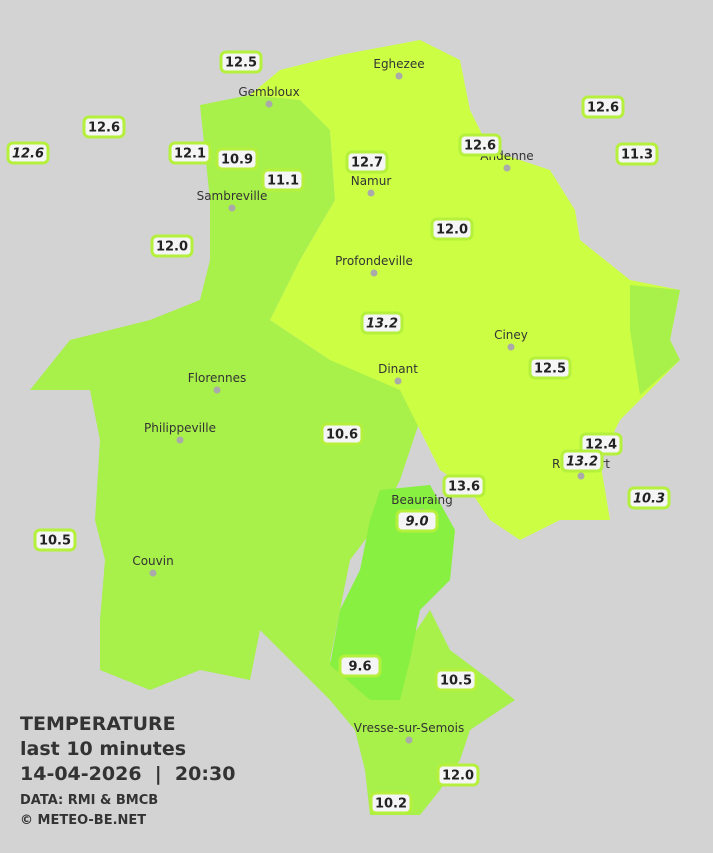 This screenshot has height=853, width=713. I want to click on station: 11.3, so click(637, 154).